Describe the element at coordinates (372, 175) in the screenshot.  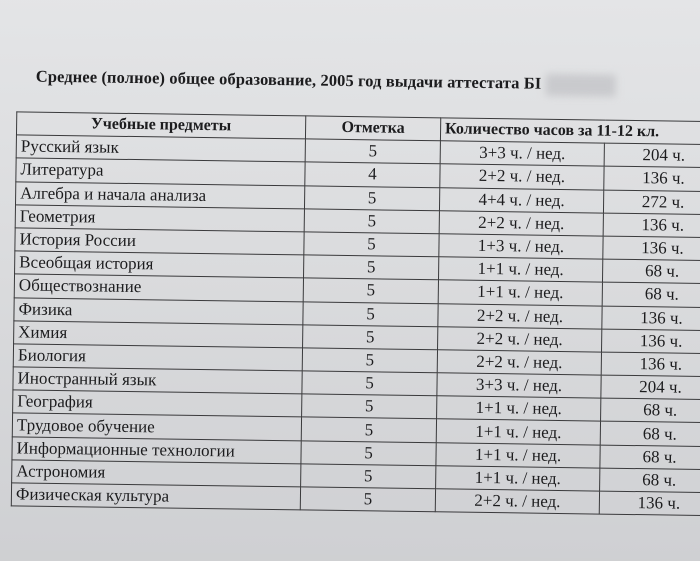
I see `grade-cell: 4` at that location.